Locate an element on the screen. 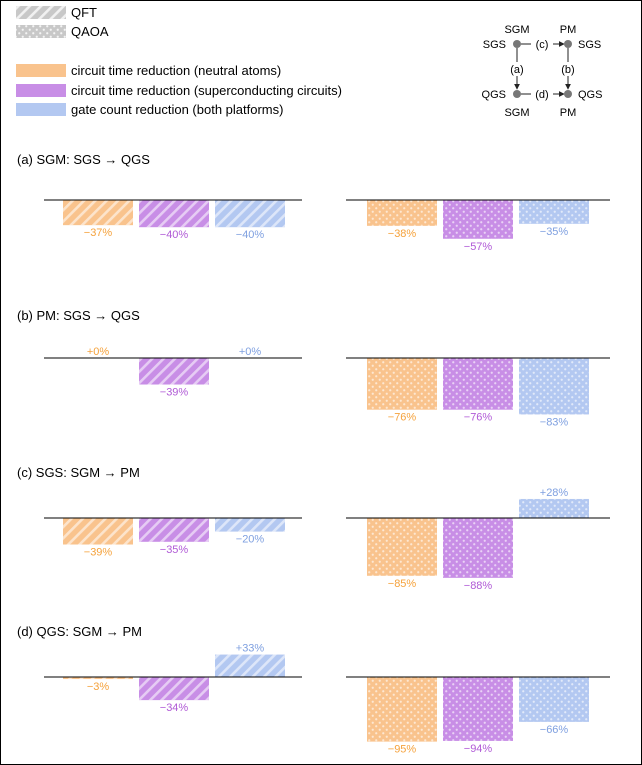 This screenshot has height=765, width=642. panel-2-qaoa-neutral-label: −76% is located at coordinates (402, 418).